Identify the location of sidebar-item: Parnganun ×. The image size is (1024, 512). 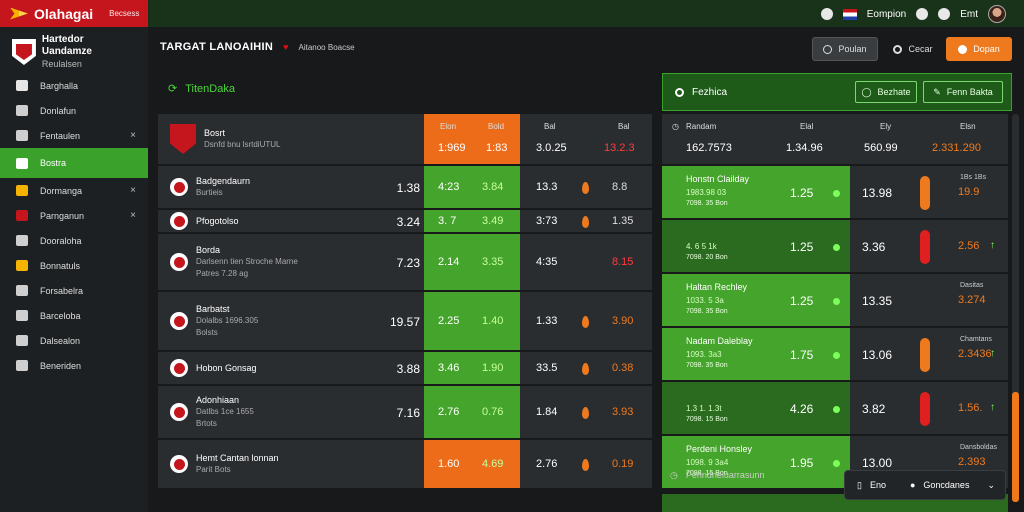
(74, 215).